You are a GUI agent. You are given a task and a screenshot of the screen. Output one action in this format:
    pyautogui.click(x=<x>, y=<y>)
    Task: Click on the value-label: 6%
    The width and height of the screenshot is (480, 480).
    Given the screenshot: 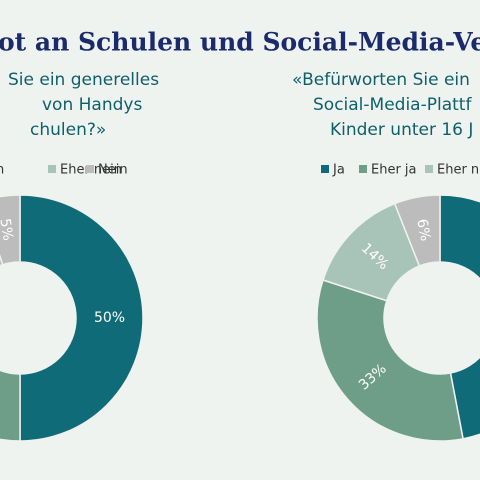 What is the action you would take?
    pyautogui.click(x=423, y=230)
    